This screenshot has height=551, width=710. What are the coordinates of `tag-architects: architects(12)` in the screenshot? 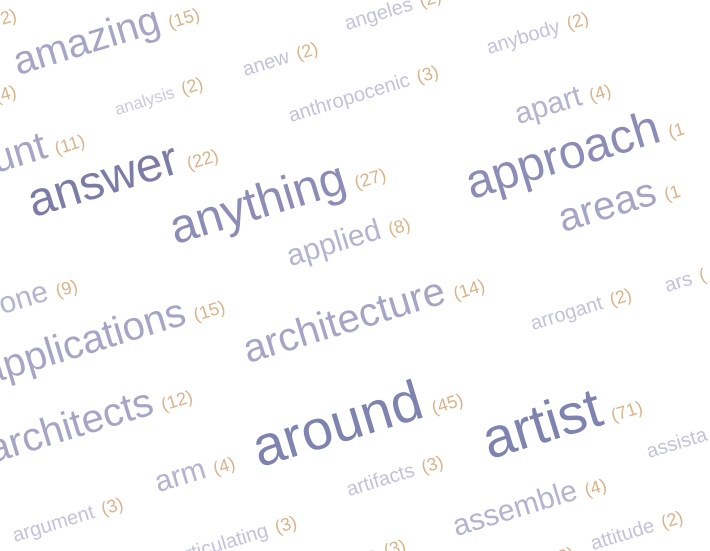 It's located at (98, 425).